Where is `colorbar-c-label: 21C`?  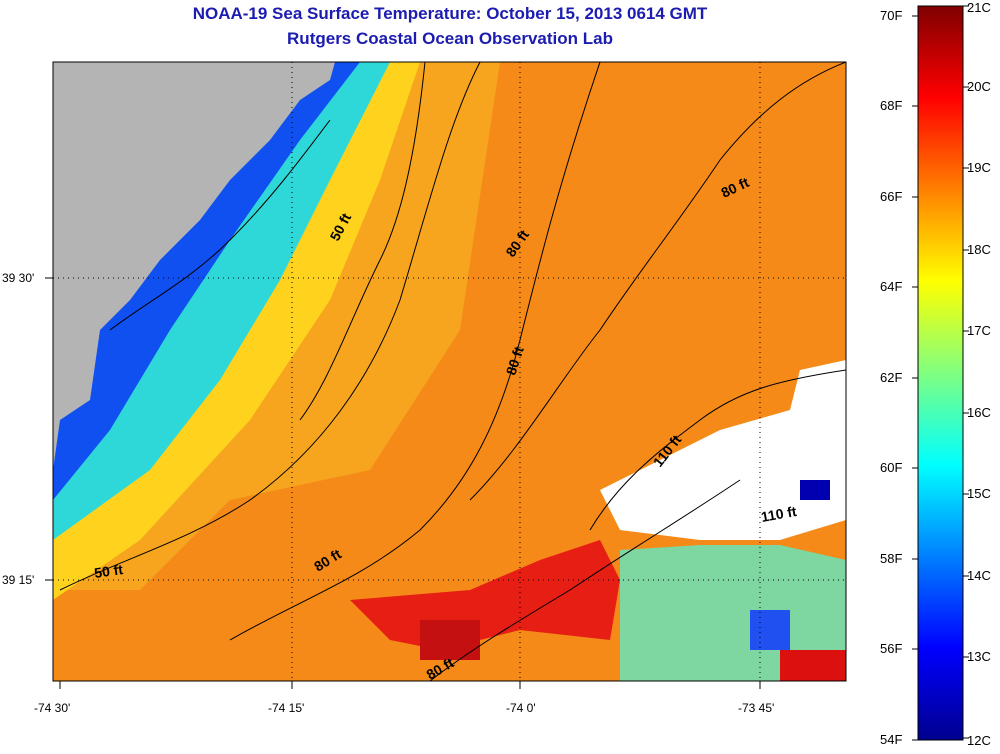
colorbar-c-label: 21C is located at coordinates (979, 7).